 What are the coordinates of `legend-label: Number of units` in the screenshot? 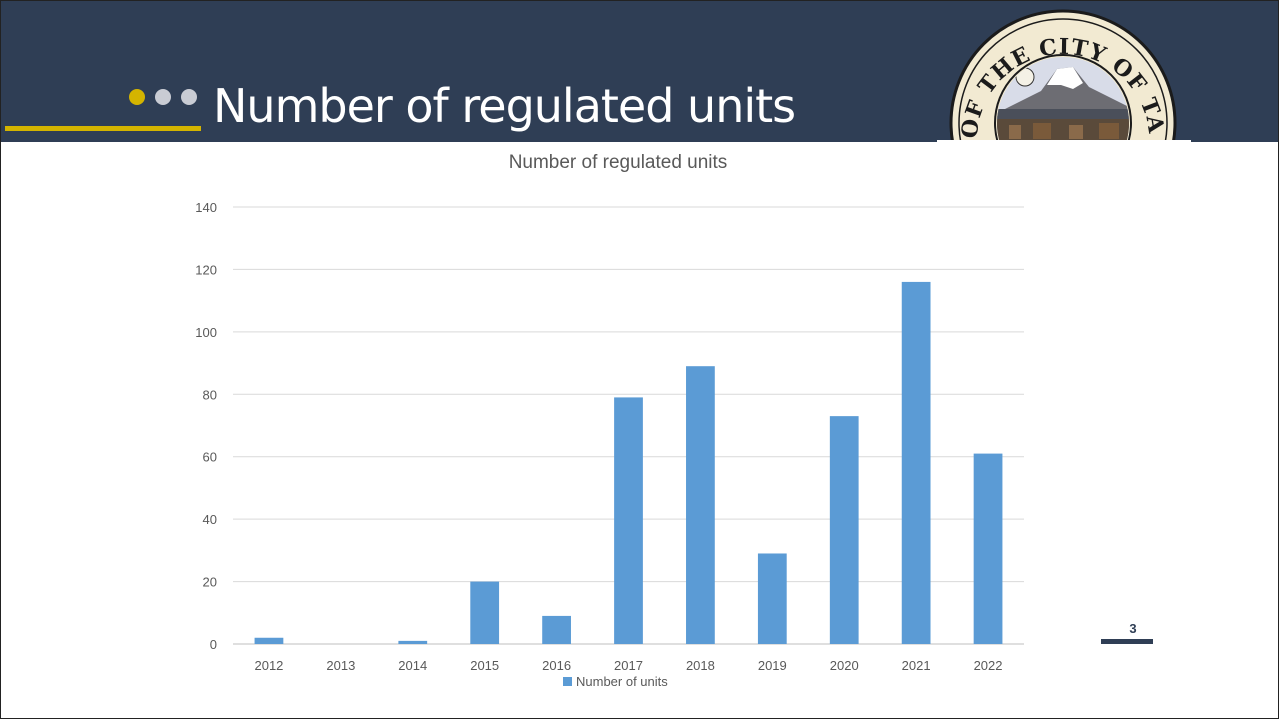 It's located at (622, 681).